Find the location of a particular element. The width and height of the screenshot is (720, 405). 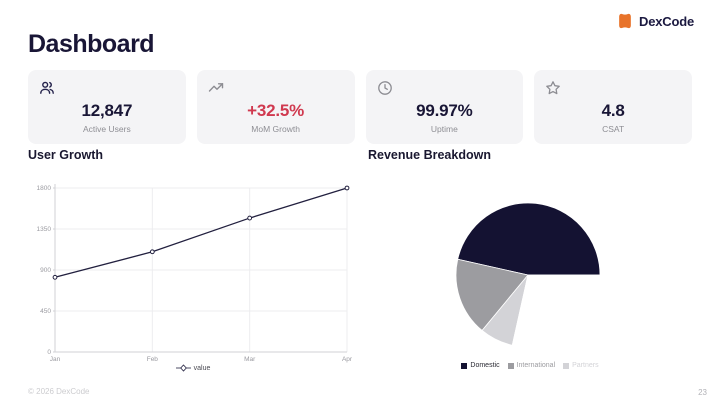

pie-legend-item-international: International is located at coordinates (531, 365).